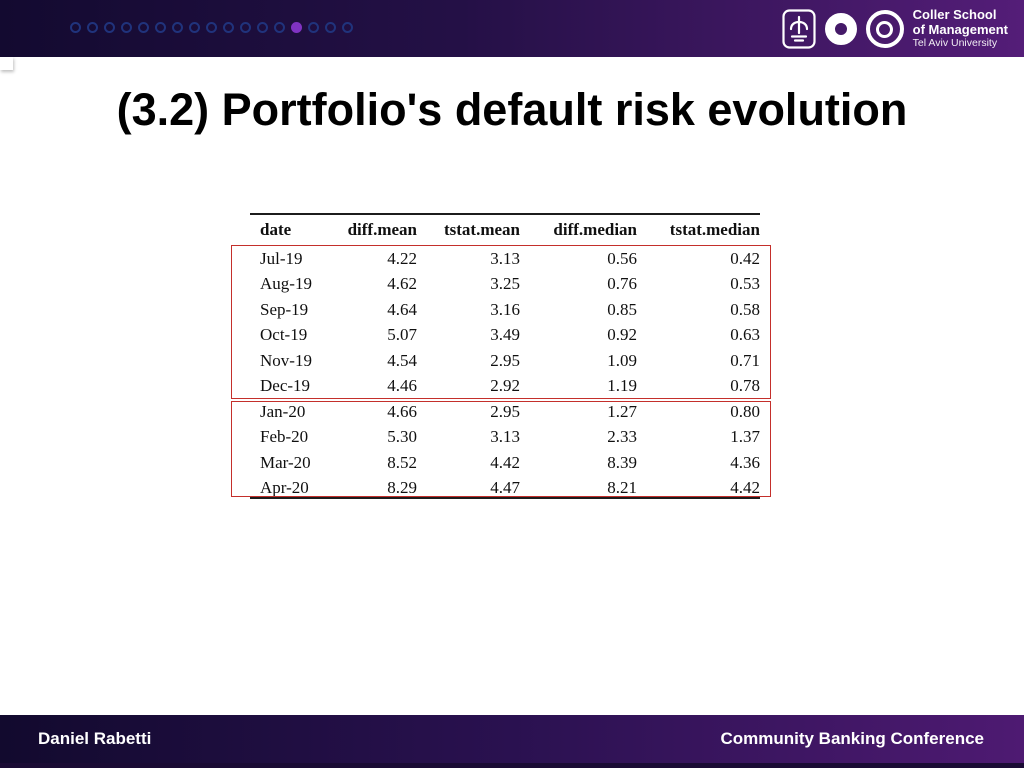  I want to click on cell-tstat-median: 0.71, so click(745, 360).